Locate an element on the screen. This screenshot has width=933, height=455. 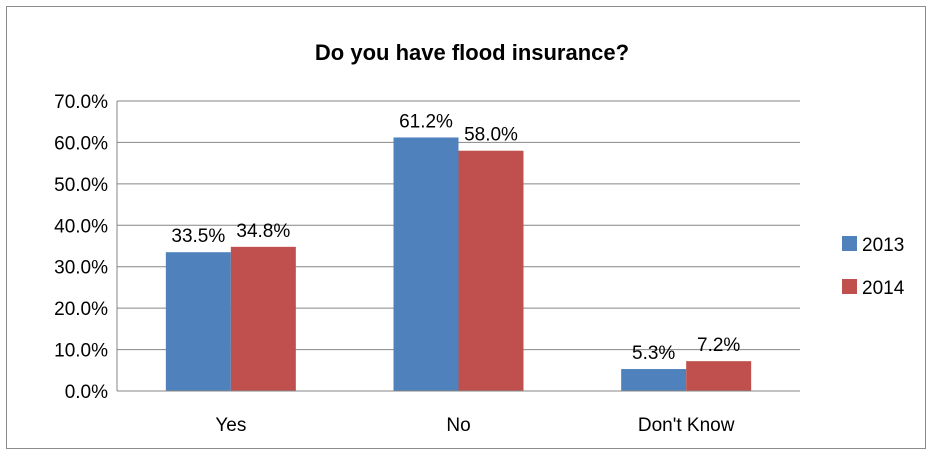
chart-title: Do you have flood insurance? is located at coordinates (472, 52).